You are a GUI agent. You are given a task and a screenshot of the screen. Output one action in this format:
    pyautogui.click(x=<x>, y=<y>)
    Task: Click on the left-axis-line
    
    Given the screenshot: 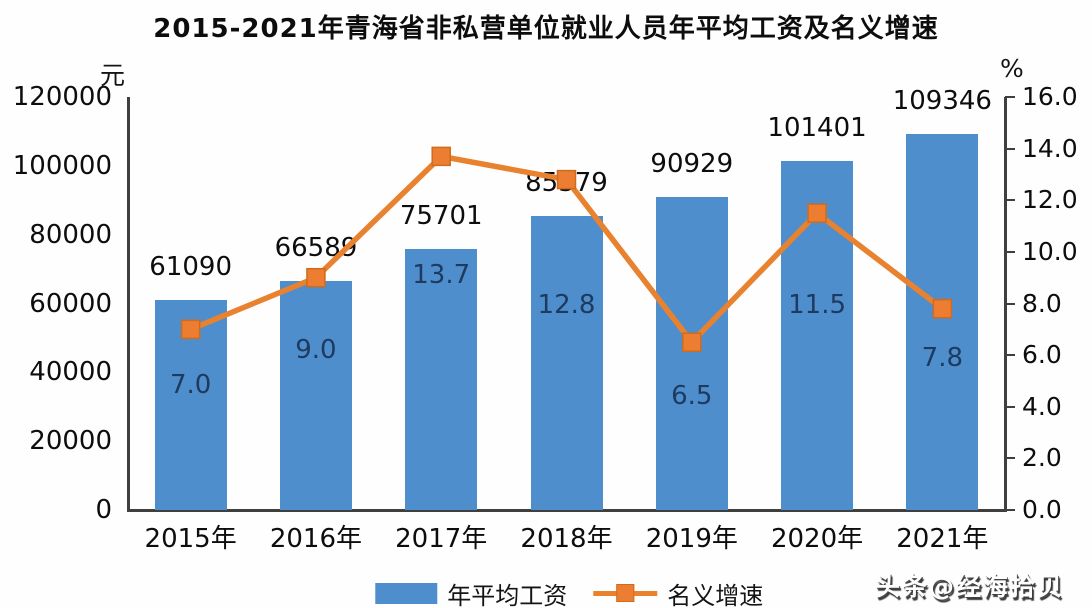 What is the action you would take?
    pyautogui.click(x=128, y=304)
    